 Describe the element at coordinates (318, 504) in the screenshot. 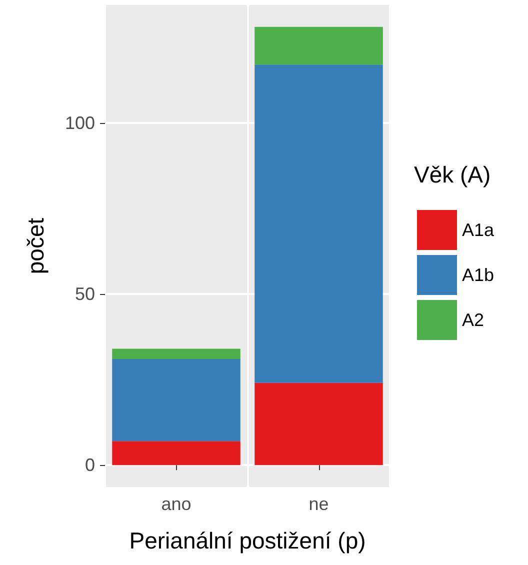

I see `x-tick-label: ne` at that location.